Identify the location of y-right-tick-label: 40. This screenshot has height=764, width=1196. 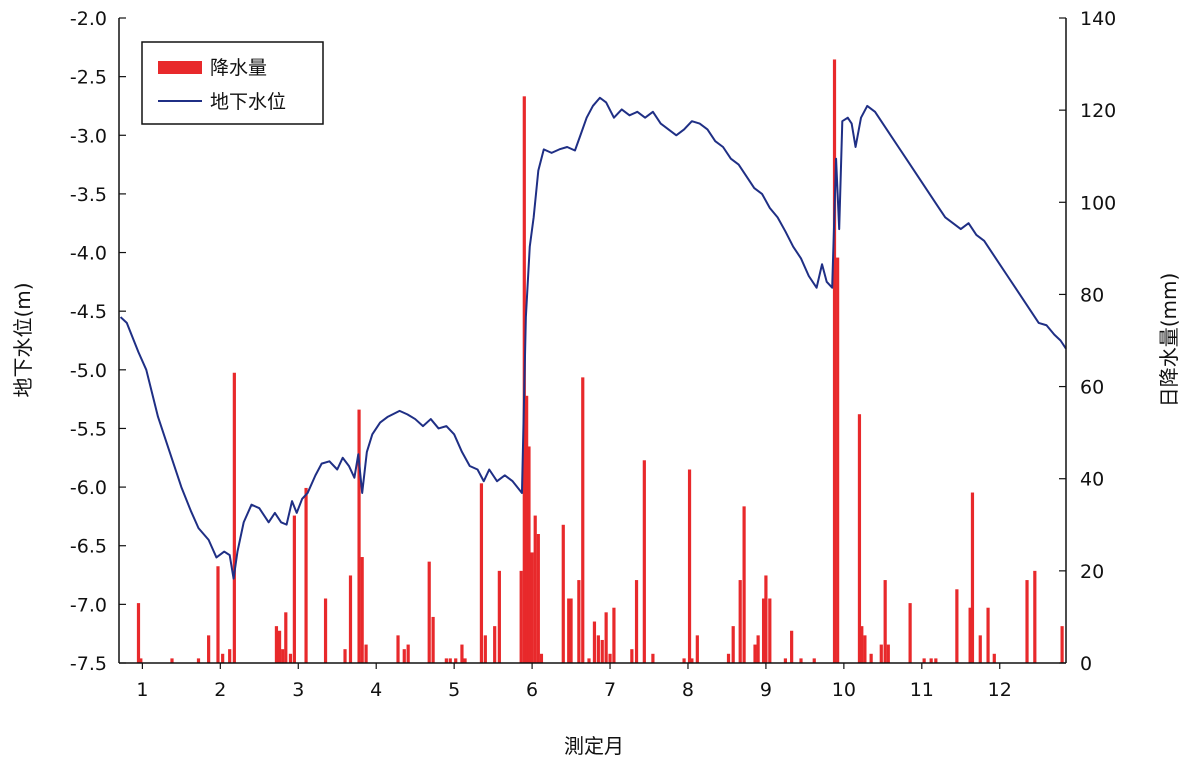
(1092, 480).